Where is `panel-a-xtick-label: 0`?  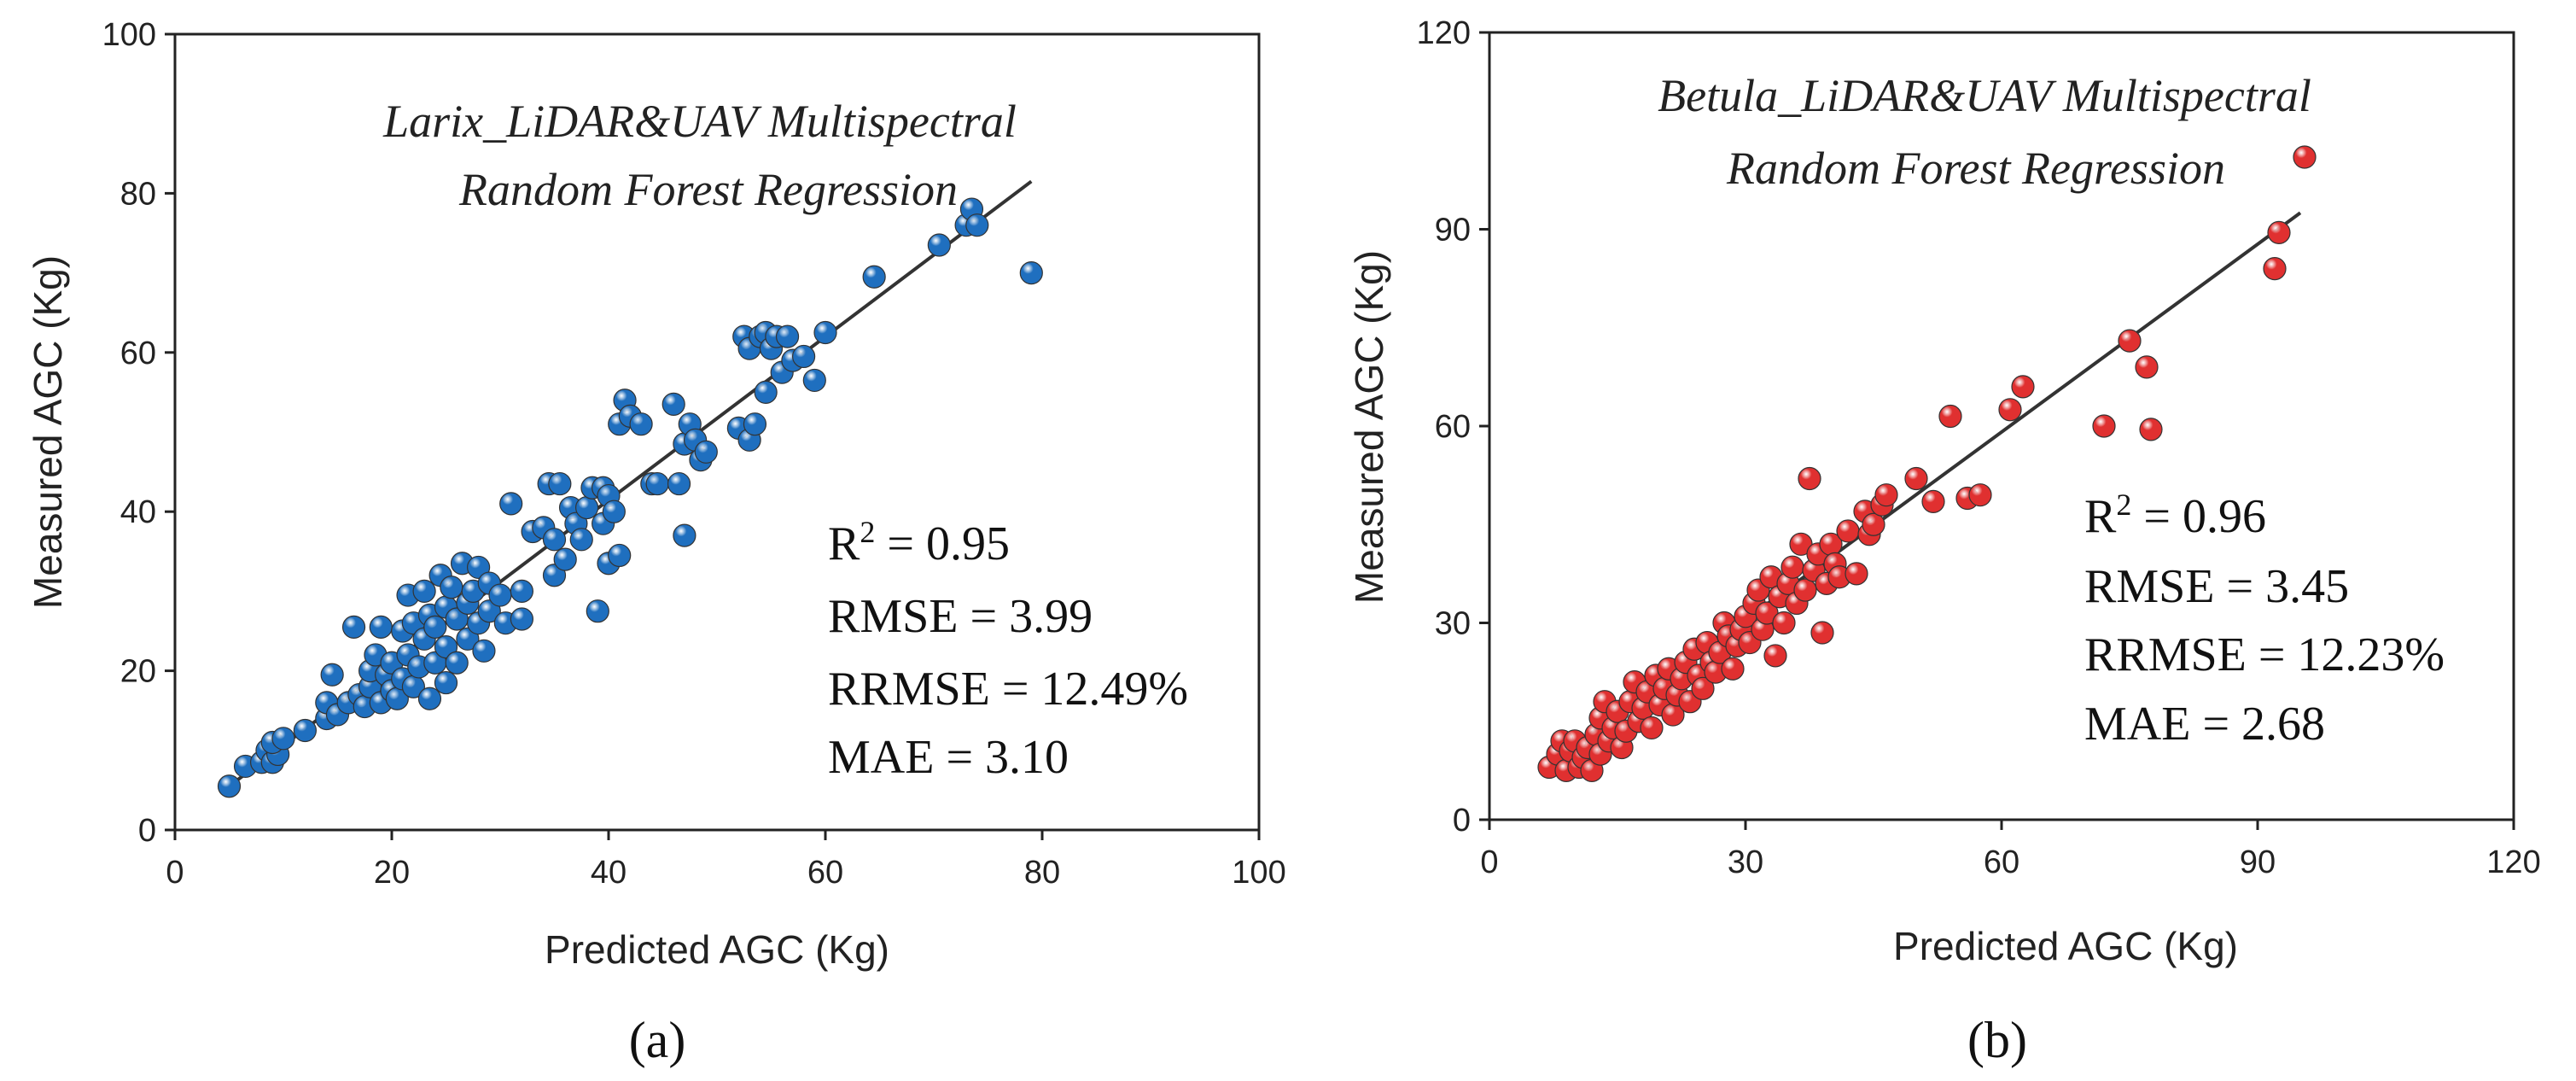 panel-a-xtick-label: 0 is located at coordinates (175, 873).